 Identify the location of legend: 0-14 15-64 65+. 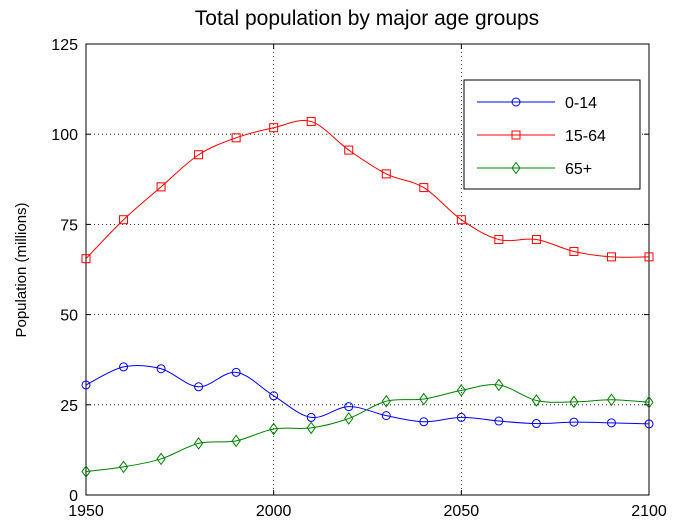
(552, 134).